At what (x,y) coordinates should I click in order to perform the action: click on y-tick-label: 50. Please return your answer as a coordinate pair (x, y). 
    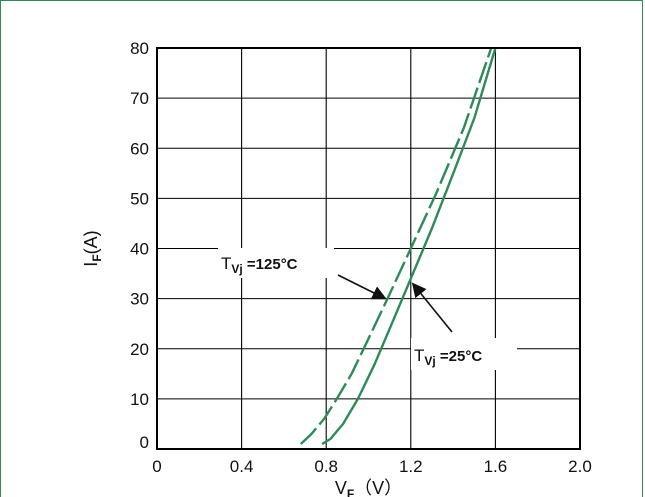
    Looking at the image, I should click on (139, 198).